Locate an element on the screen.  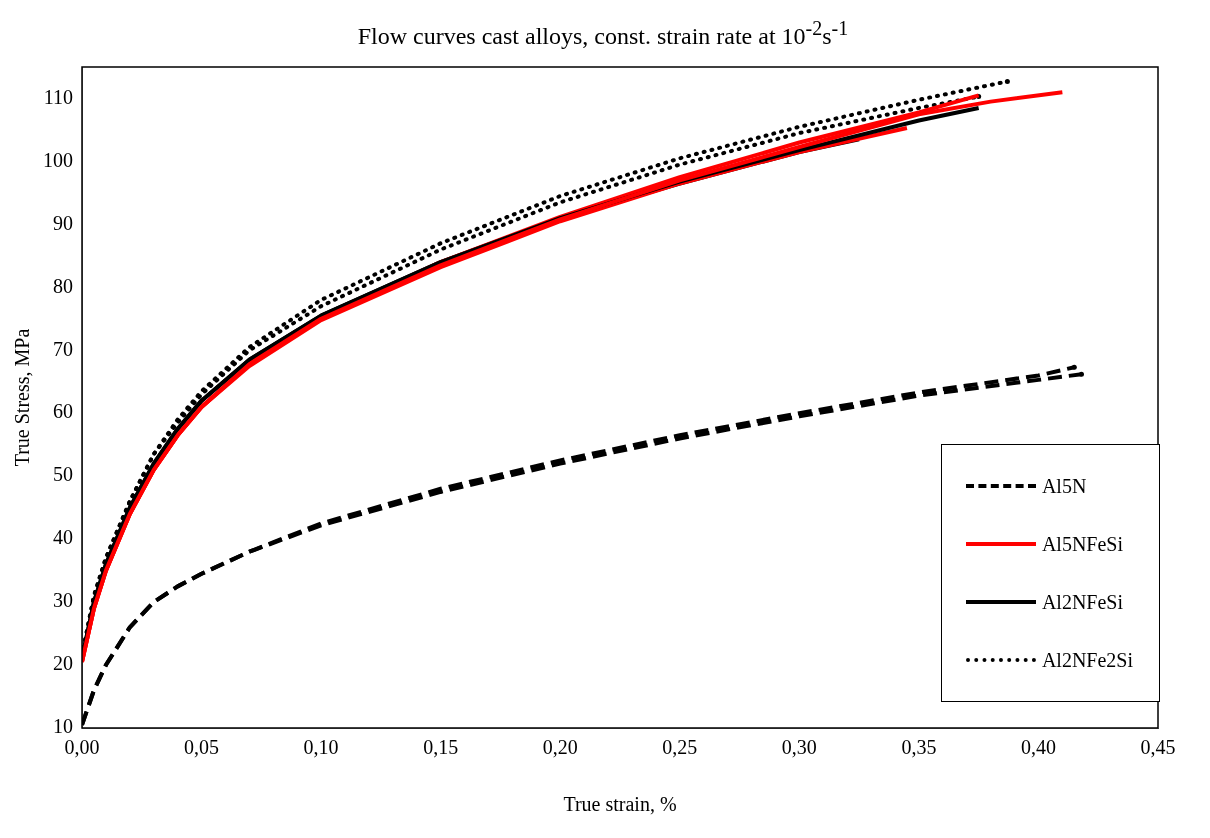
x-tick-label: 0,05 is located at coordinates (202, 747).